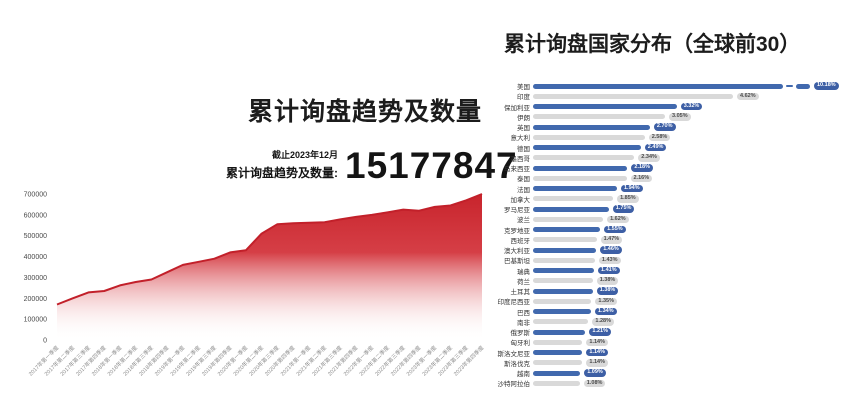 Image resolution: width=852 pixels, height=411 pixels. Describe the element at coordinates (655, 147) in the screenshot. I see `value-pill: 2.49%` at that location.